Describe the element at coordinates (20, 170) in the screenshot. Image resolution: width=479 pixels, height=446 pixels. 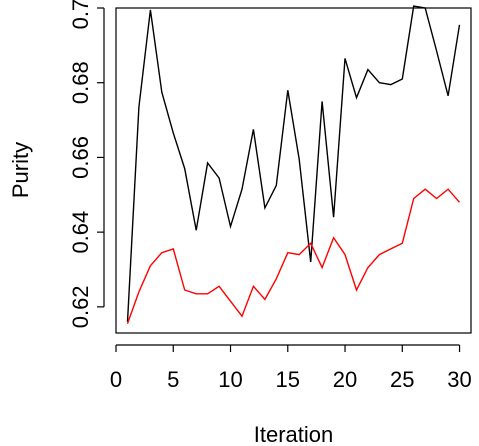
I see `y-axis-label: Purity` at that location.